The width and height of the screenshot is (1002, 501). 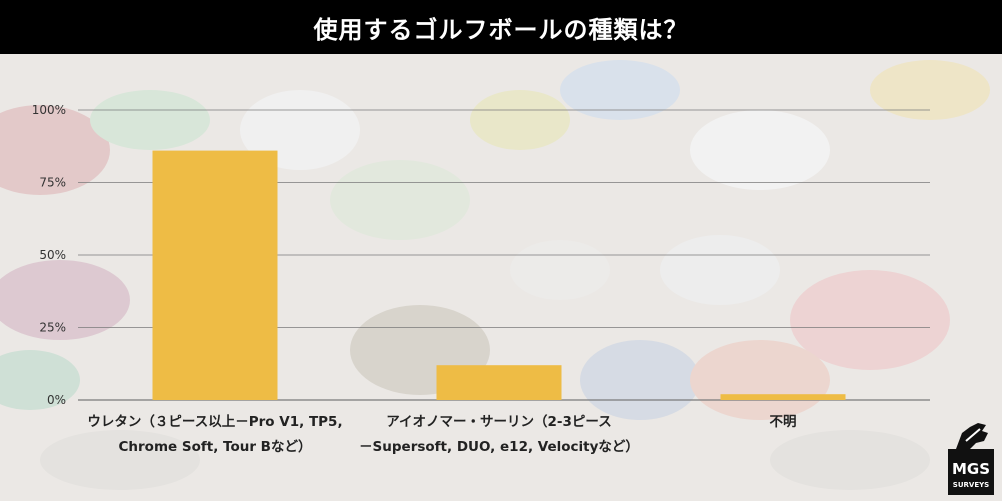 I want to click on y-axis-tick-labels: 0% 25% 50% 75% 100%, so click(x=49, y=255).